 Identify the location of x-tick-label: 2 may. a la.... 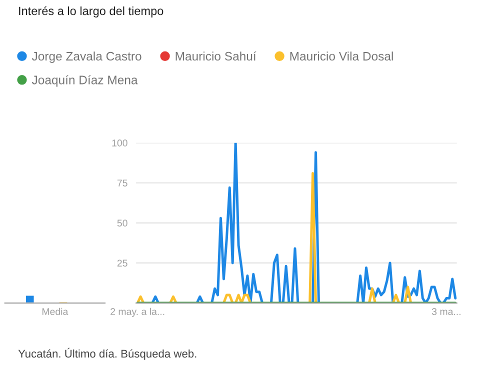
(137, 312).